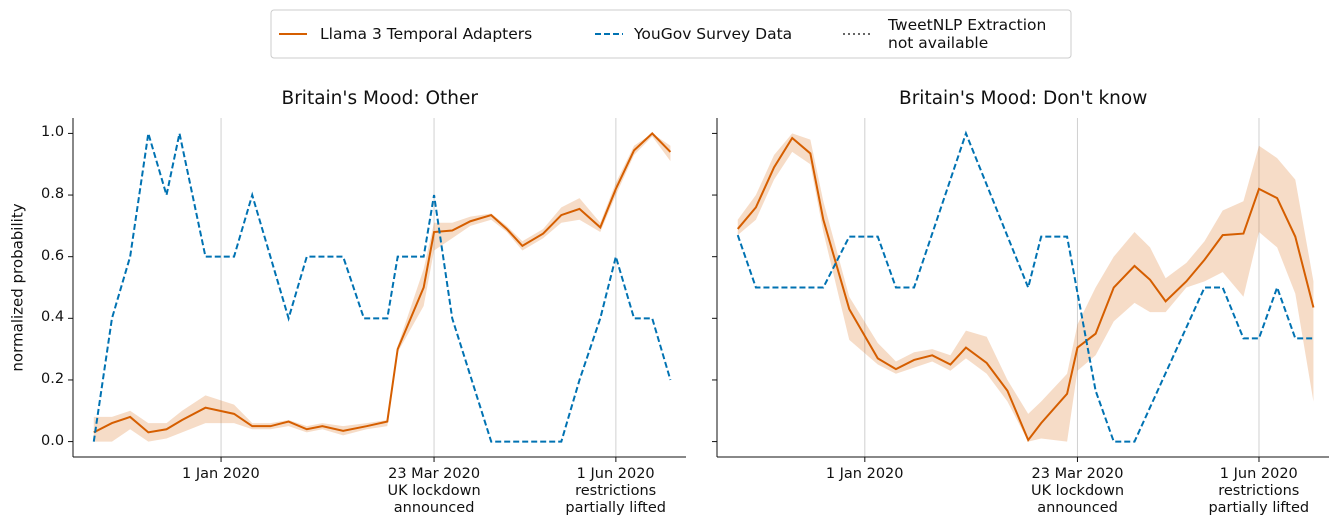 Image resolution: width=1331 pixels, height=523 pixels. Describe the element at coordinates (17, 287) in the screenshot. I see `y-axis-label: normalized probability` at that location.